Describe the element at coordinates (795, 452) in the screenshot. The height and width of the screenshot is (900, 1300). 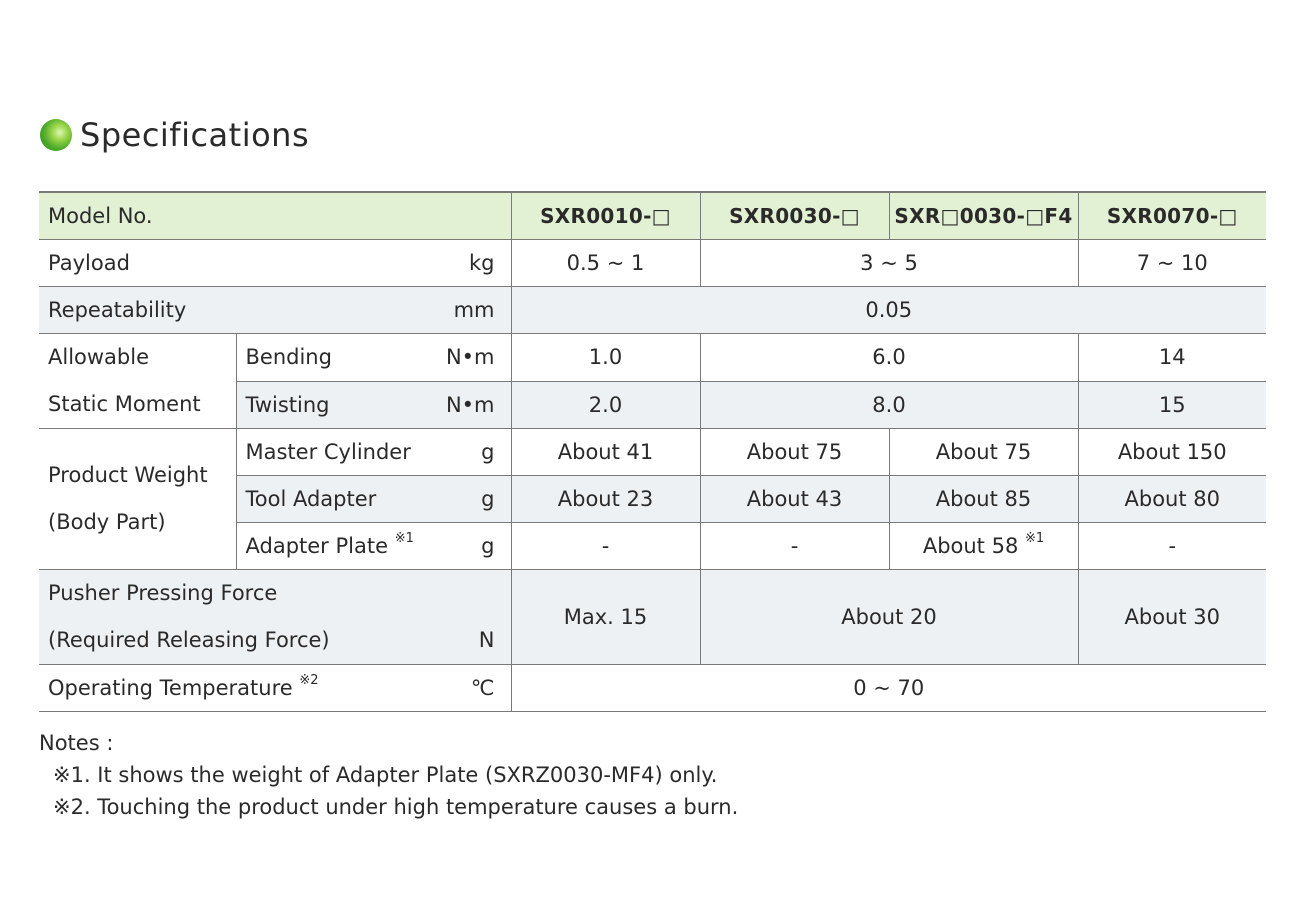
I see `master-cylinder-value-2: About 75` at that location.